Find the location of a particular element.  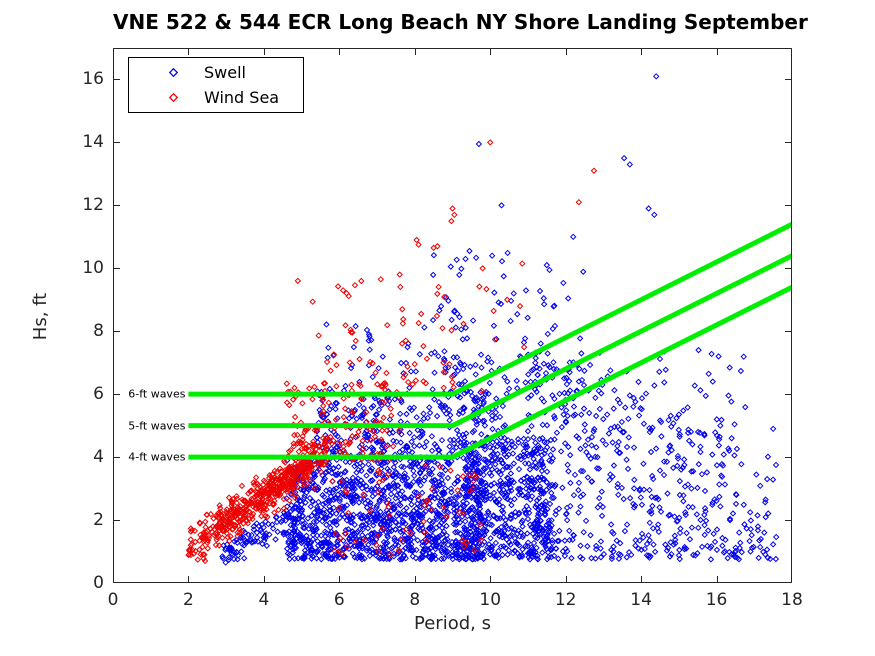

x-tick-label: 12 is located at coordinates (565, 600).